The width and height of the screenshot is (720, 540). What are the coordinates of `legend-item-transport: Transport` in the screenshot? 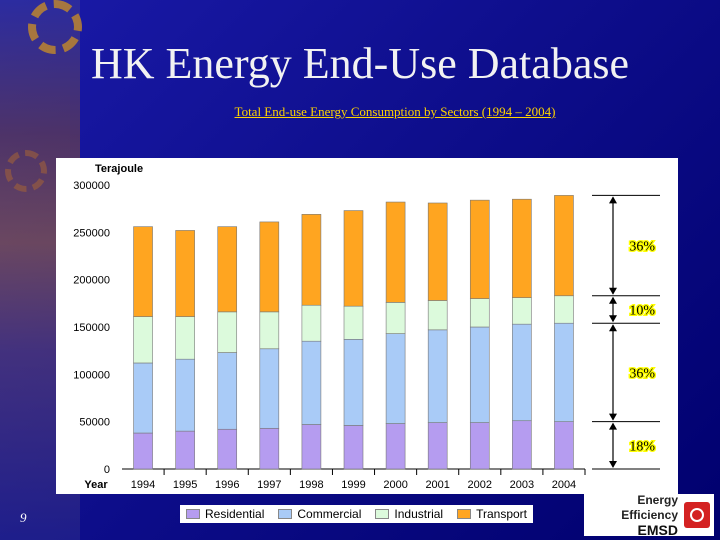 It's located at (492, 514).